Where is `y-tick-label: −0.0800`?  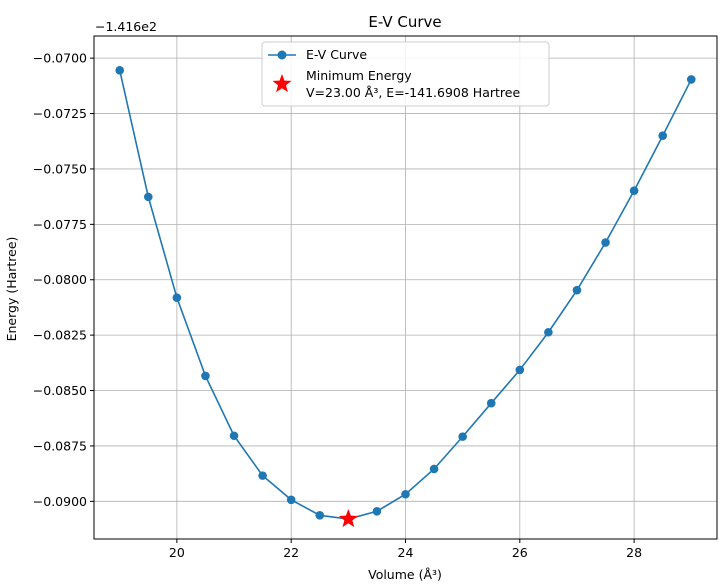 y-tick-label: −0.0800 is located at coordinates (60, 279).